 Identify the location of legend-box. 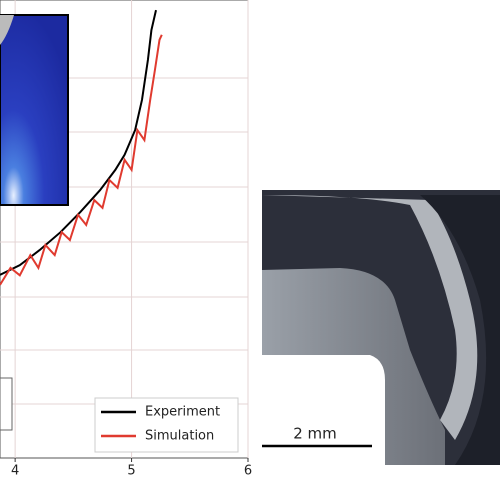
(166, 425).